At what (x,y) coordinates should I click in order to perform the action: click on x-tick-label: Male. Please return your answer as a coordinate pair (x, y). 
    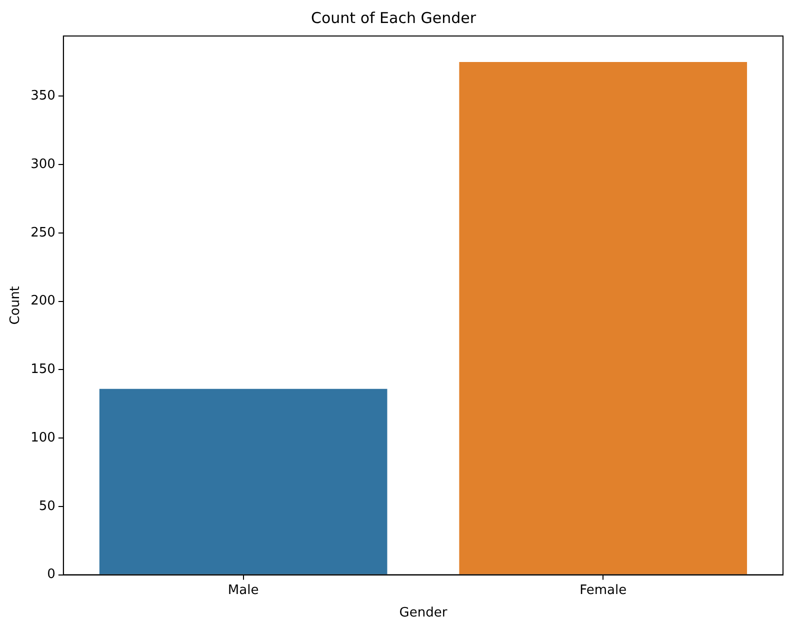
    Looking at the image, I should click on (243, 590).